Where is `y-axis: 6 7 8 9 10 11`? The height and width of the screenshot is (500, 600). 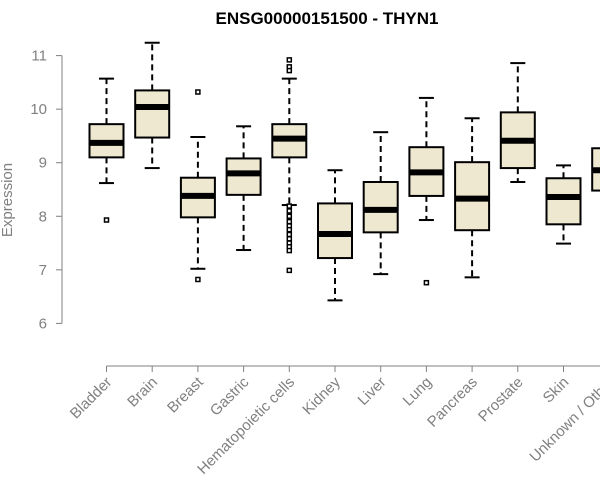 y-axis: 6 7 8 9 10 11 is located at coordinates (46, 190).